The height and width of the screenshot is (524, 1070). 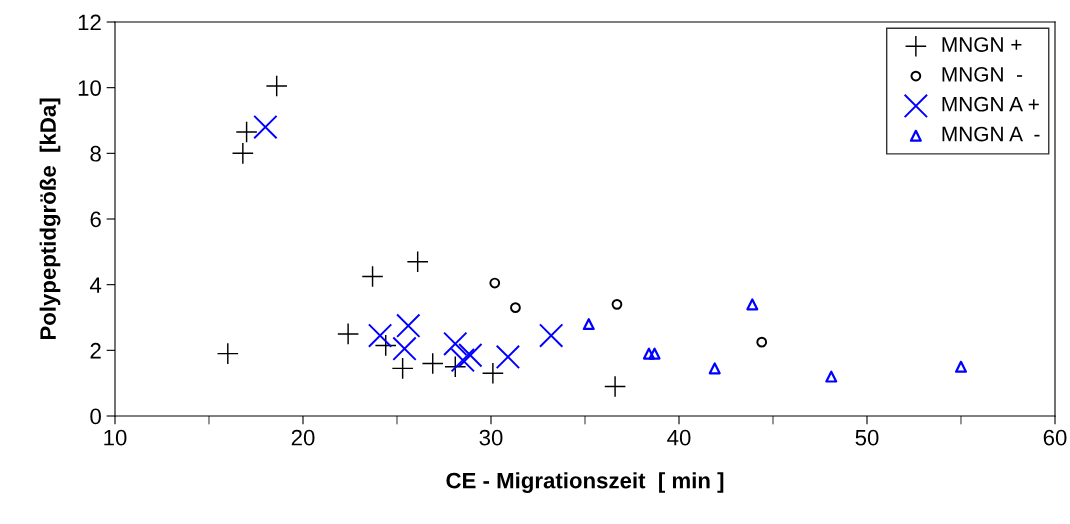 I want to click on y-axis-title: Polypeptidgröße [kDa], so click(x=50, y=219).